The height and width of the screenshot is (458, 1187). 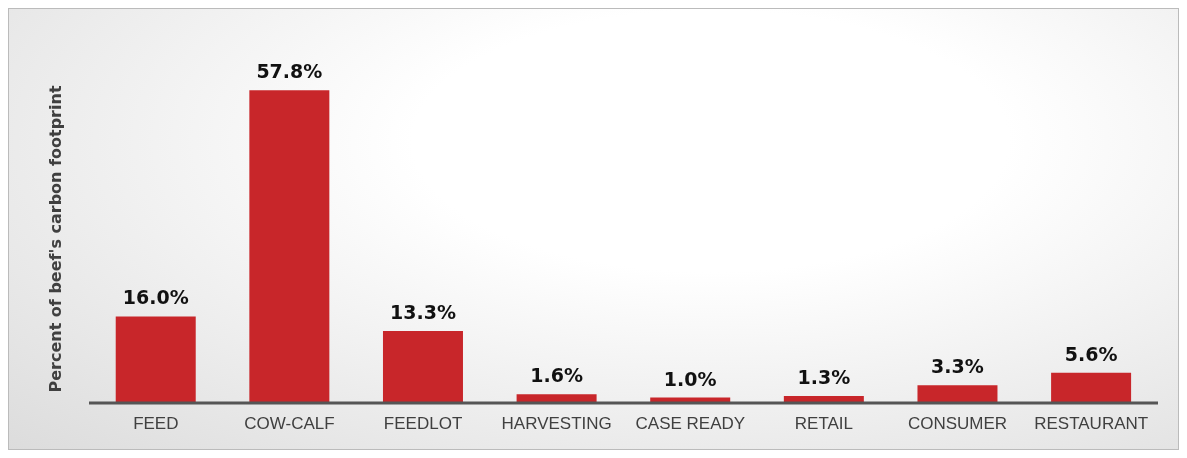 What do you see at coordinates (690, 424) in the screenshot?
I see `x-tick-label: CASE READY` at bounding box center [690, 424].